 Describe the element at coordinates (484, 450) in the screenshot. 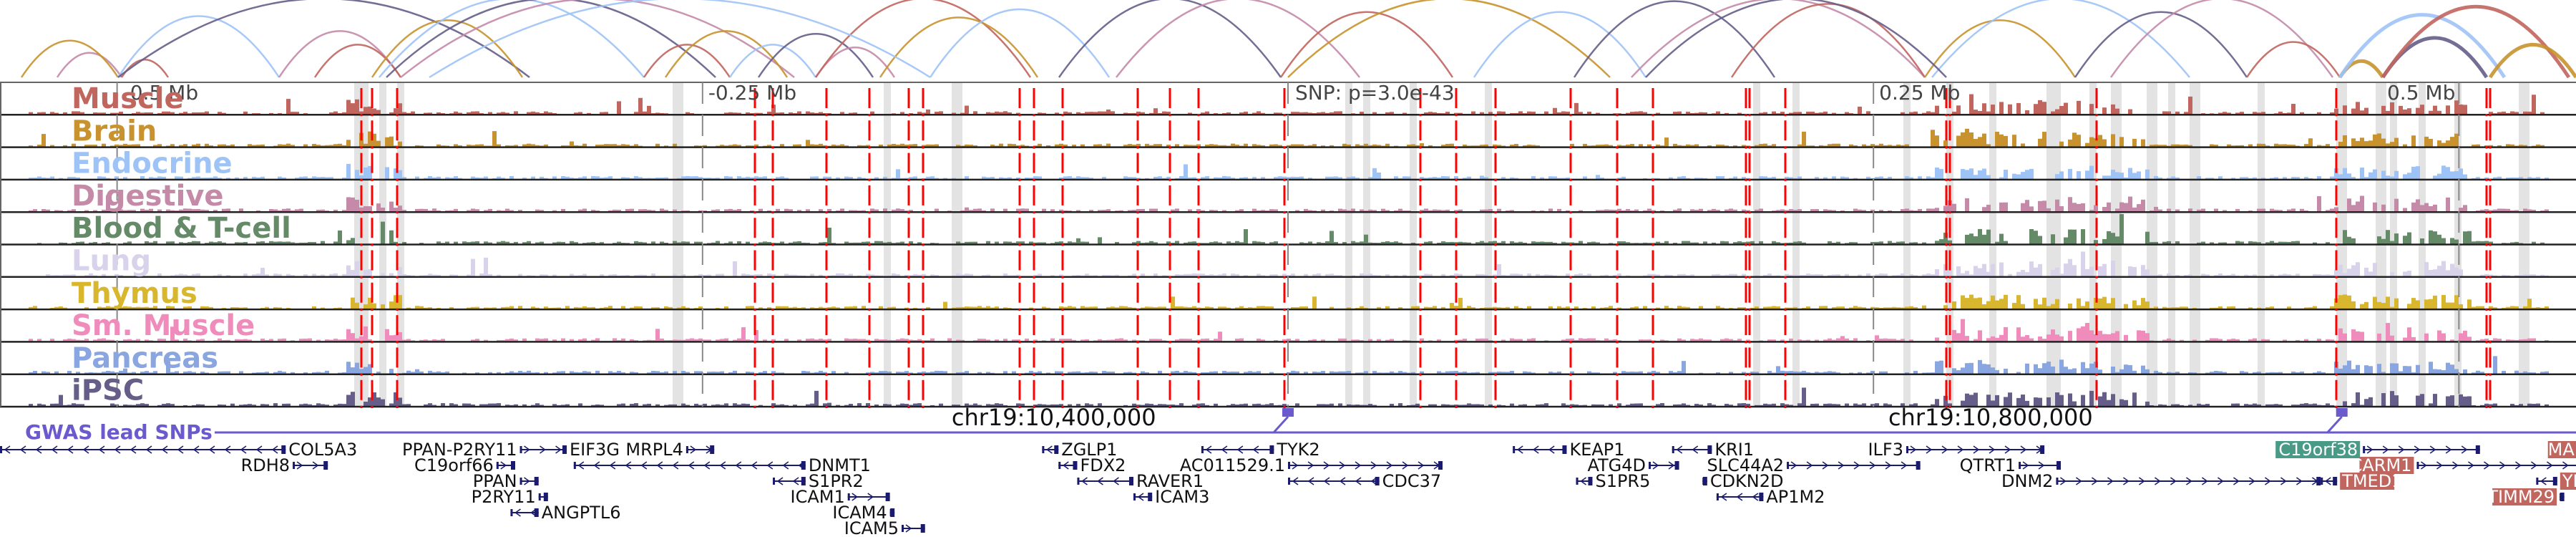

I see `gene-ppan-p2ry11: PPAN-P2RY11` at that location.